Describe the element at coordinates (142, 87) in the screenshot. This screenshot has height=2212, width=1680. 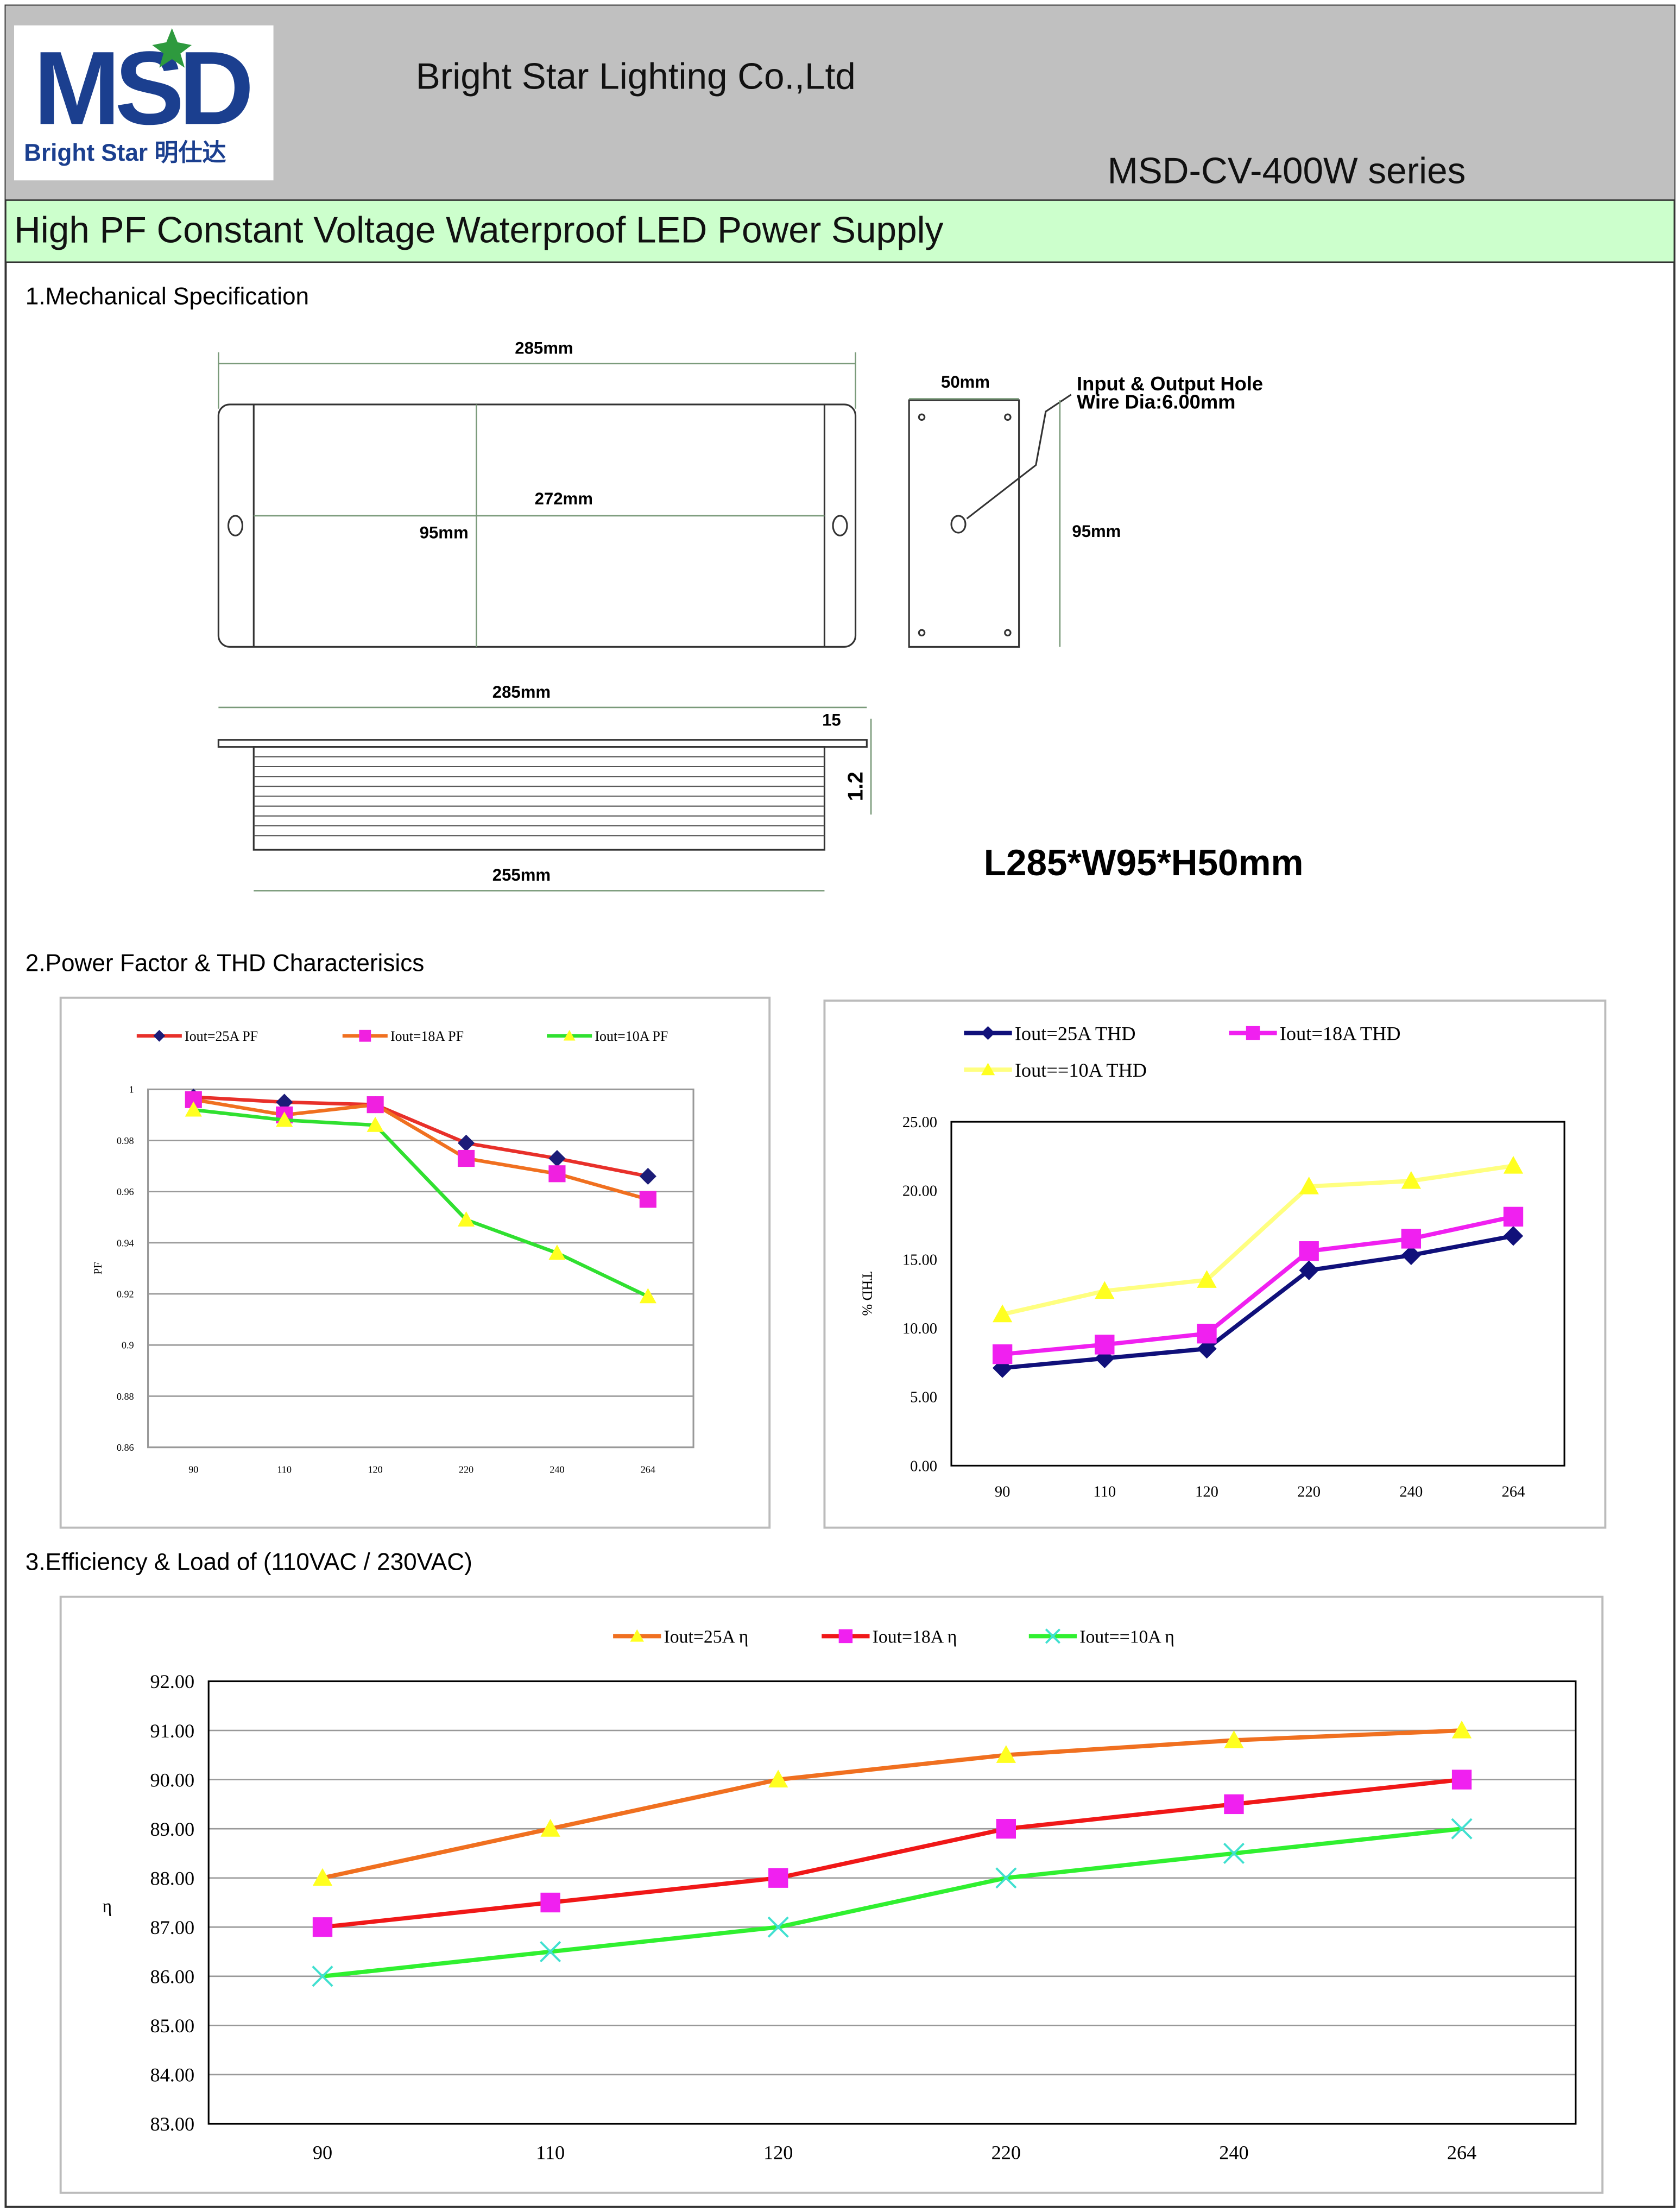
I see `logo-text: MSD` at that location.